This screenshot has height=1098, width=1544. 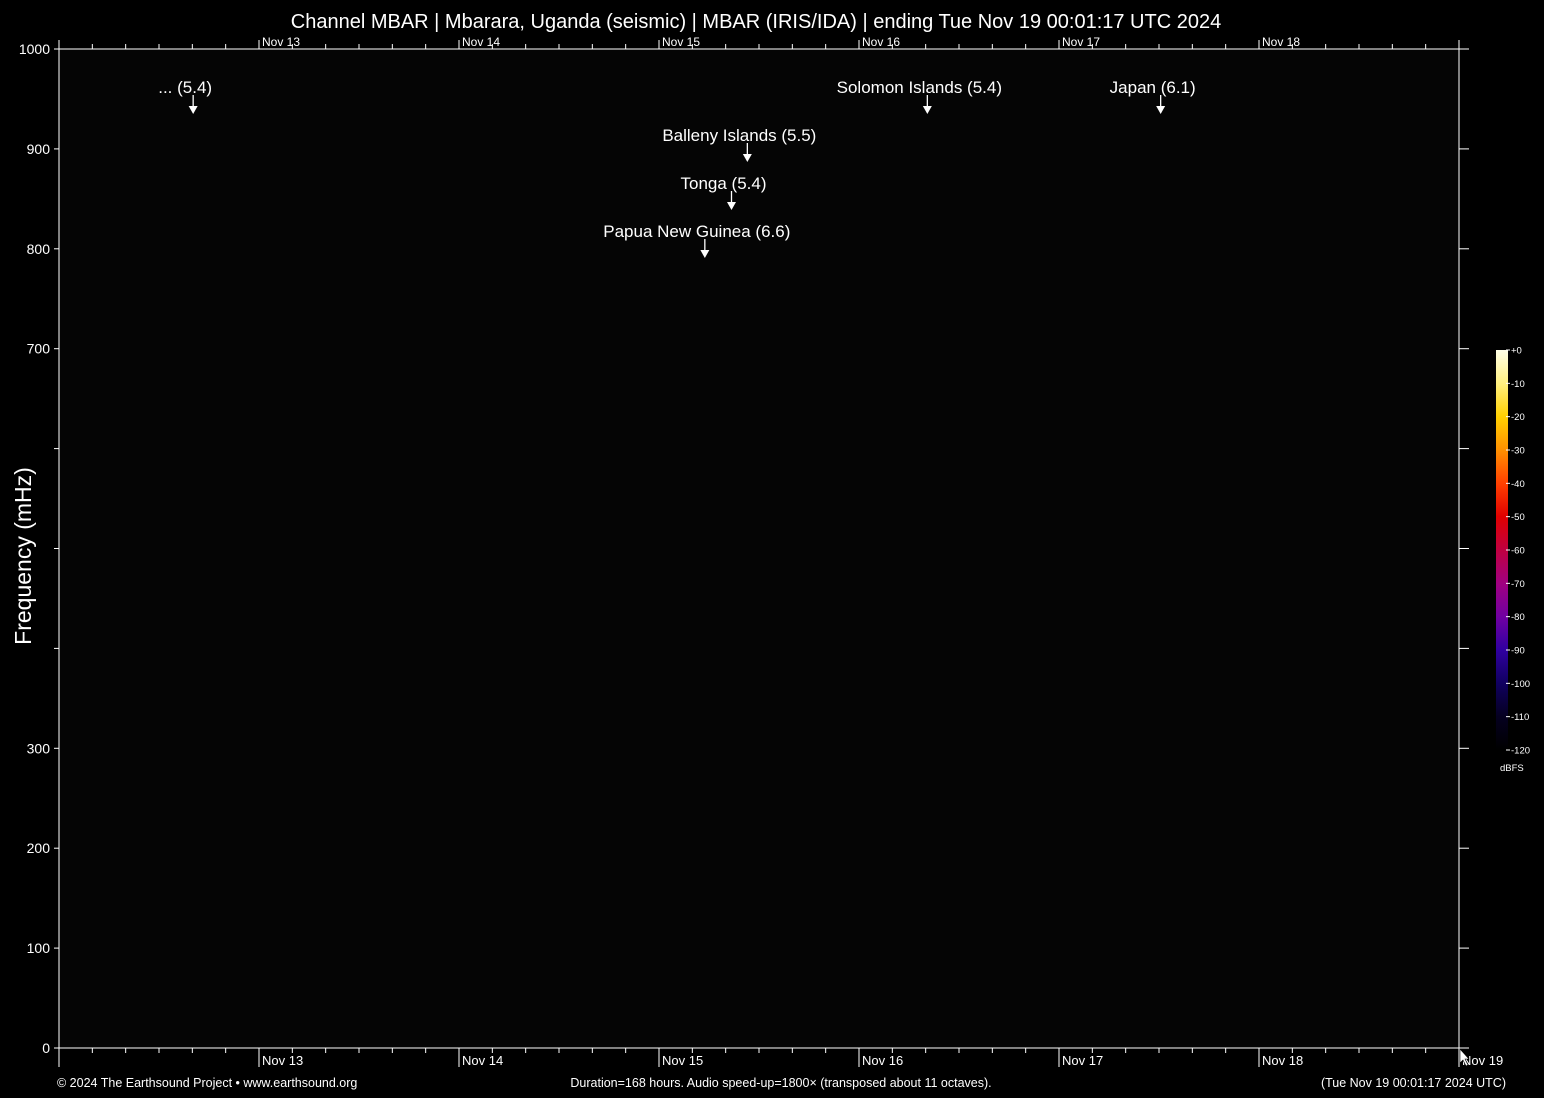 I want to click on x-tick-label-bottom: Nov 16, so click(x=882, y=1060).